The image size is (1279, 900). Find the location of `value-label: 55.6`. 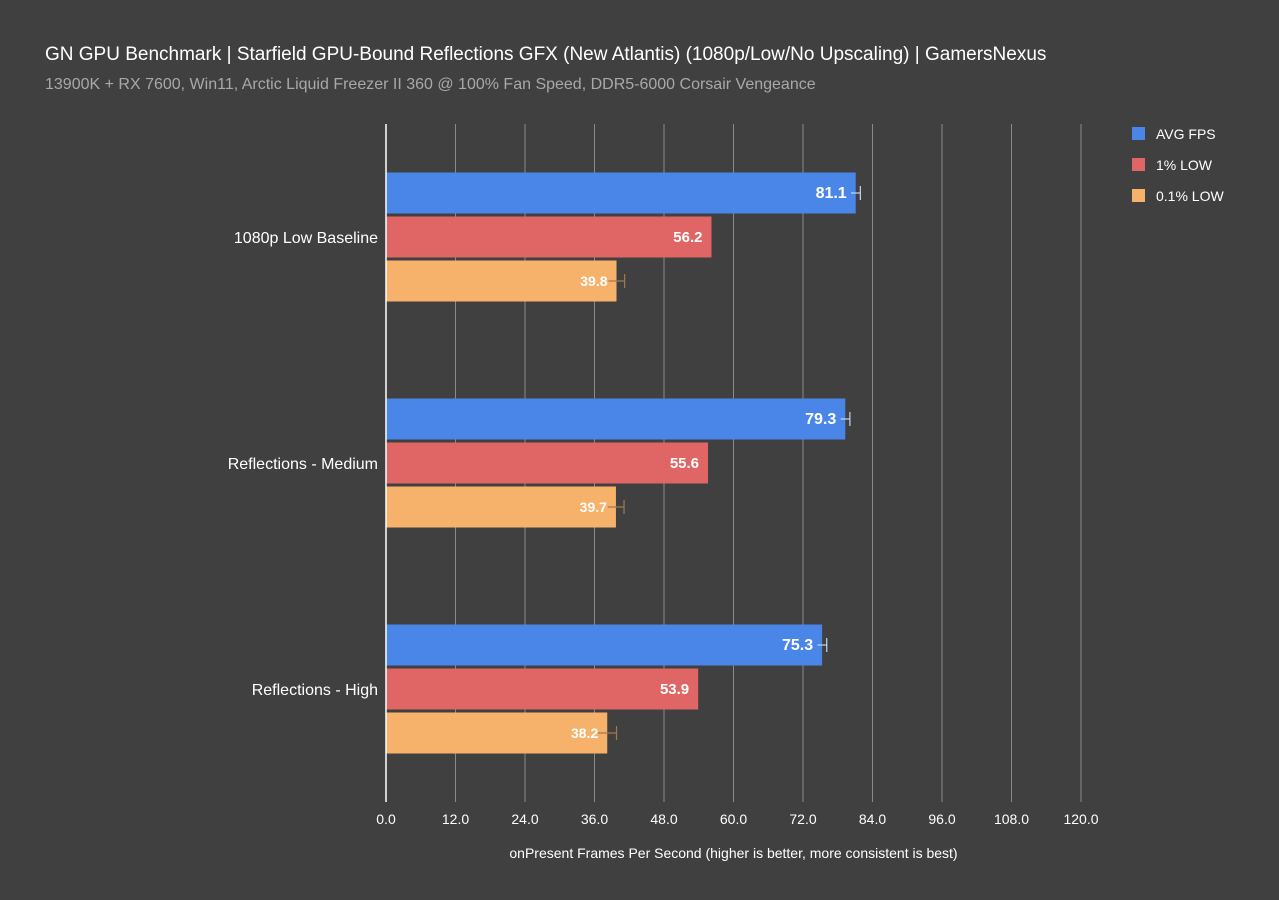

value-label: 55.6 is located at coordinates (684, 463).